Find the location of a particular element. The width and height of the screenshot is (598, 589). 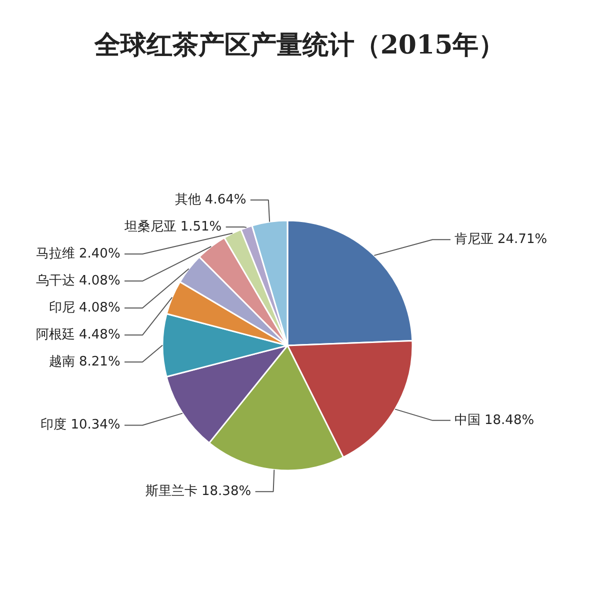

slice-label: 印度 is located at coordinates (53, 424).